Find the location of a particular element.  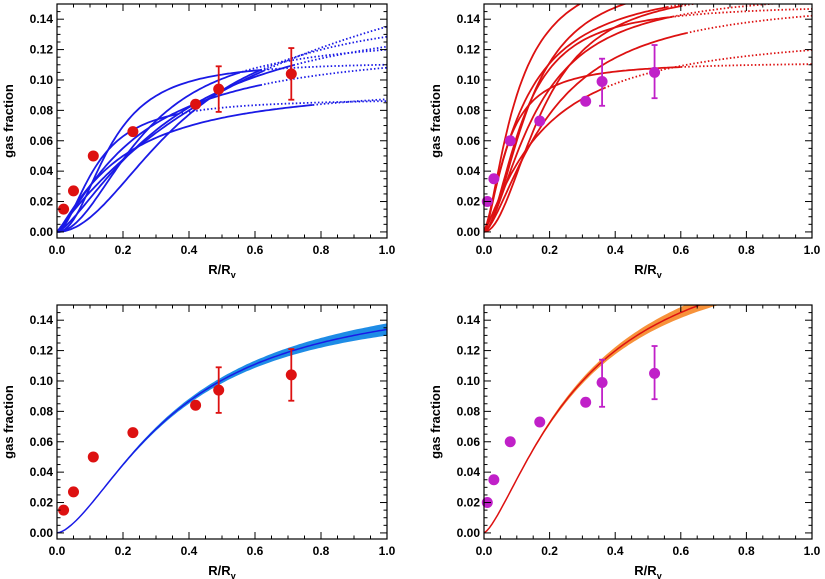

model-curve-9-extension is located at coordinates (707, 69).